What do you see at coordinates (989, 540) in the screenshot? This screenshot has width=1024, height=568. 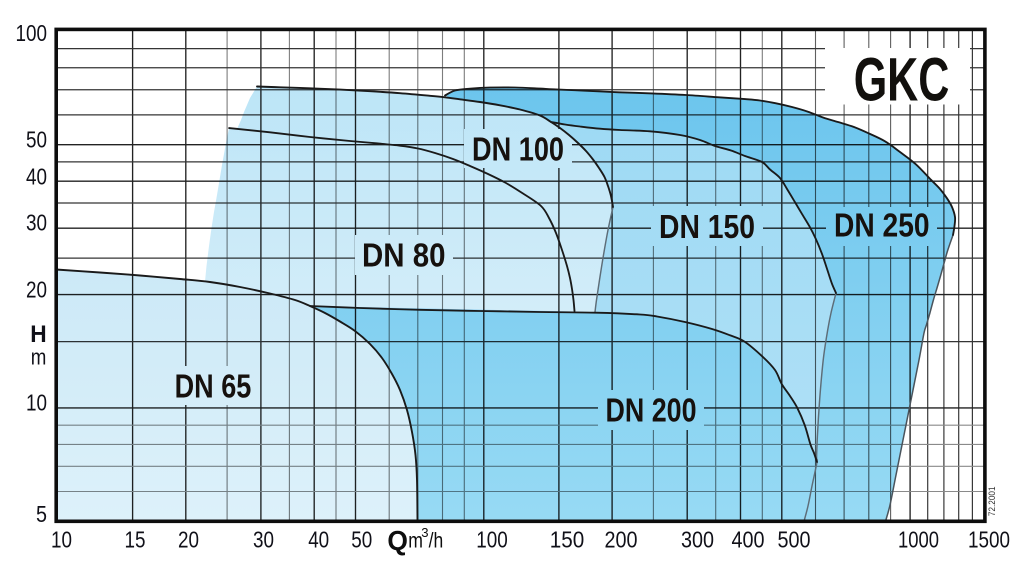 I see `svg-text: 1500` at bounding box center [989, 540].